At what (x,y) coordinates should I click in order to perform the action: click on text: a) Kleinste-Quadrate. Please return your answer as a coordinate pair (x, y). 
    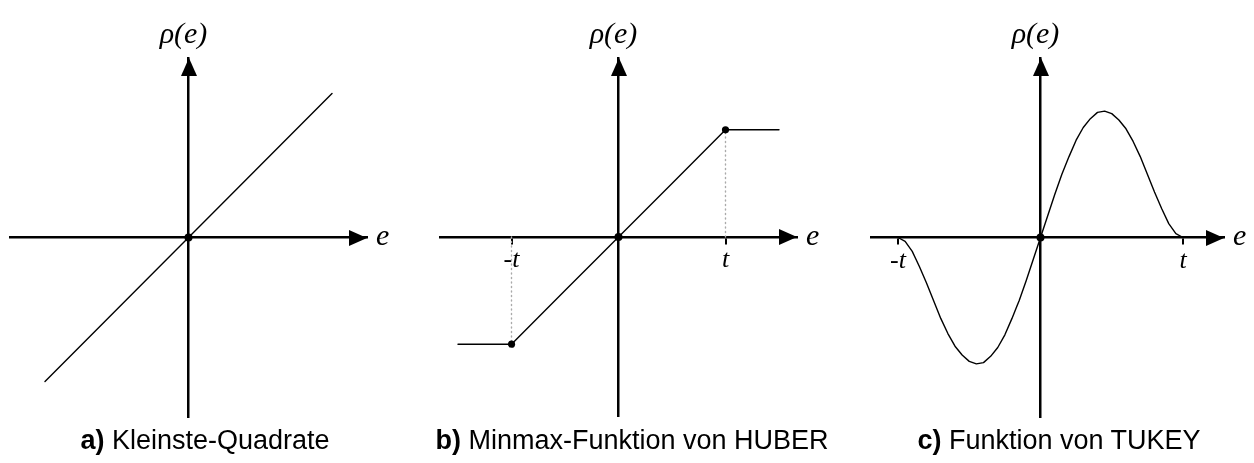
    Looking at the image, I should click on (205, 440).